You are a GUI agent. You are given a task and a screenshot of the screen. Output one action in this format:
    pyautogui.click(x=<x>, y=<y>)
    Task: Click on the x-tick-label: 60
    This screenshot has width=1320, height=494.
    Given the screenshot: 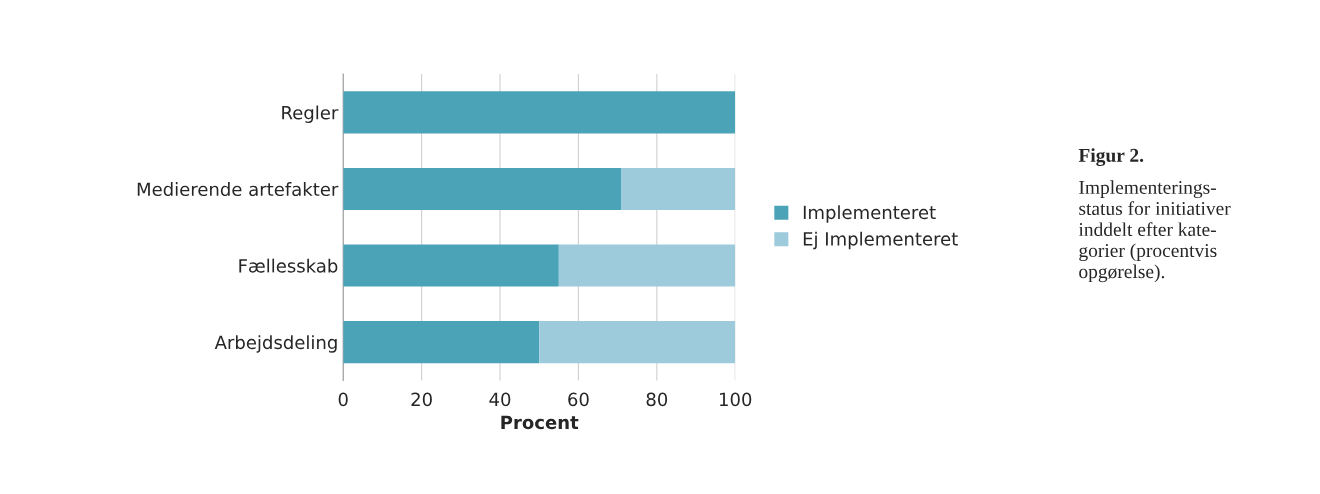 What is the action you would take?
    pyautogui.click(x=578, y=399)
    